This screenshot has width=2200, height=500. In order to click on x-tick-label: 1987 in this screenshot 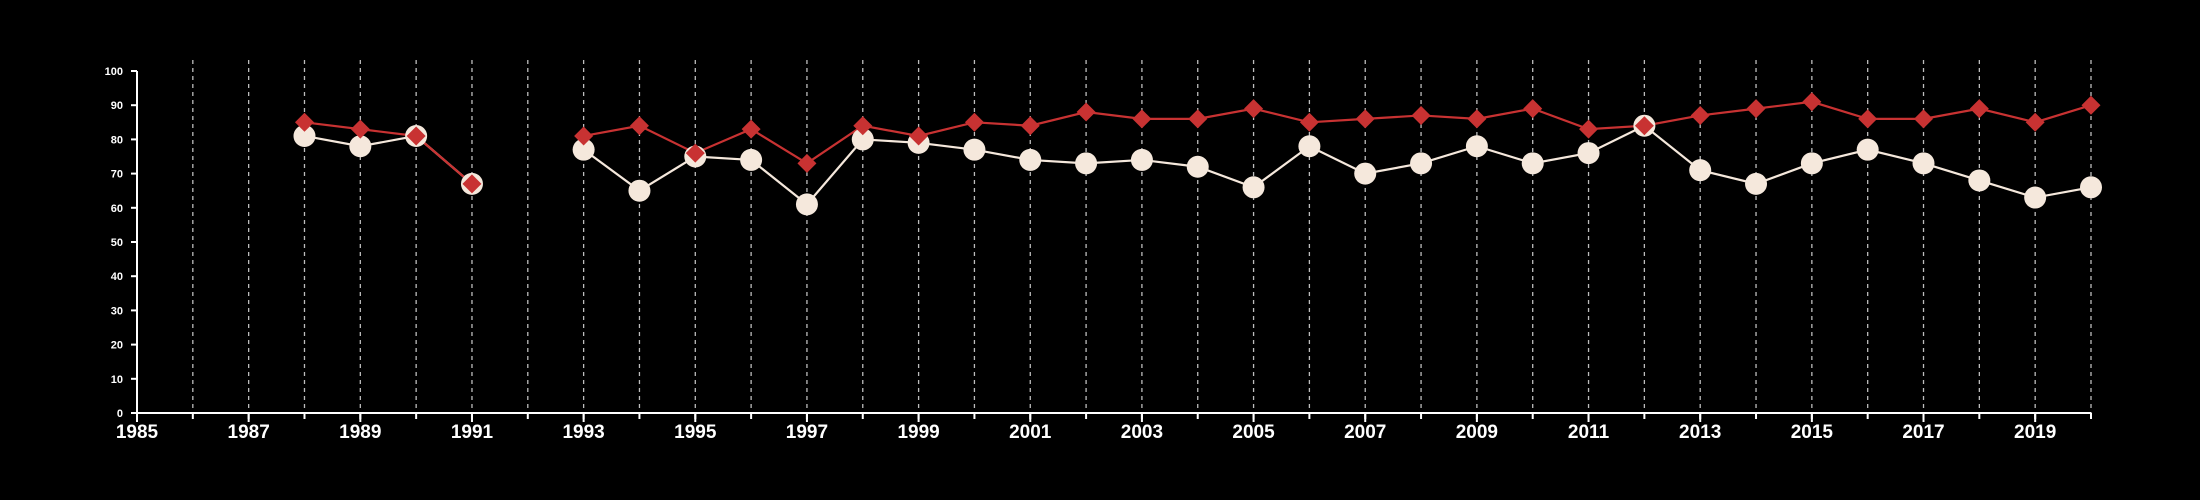, I will do `click(249, 432)`.